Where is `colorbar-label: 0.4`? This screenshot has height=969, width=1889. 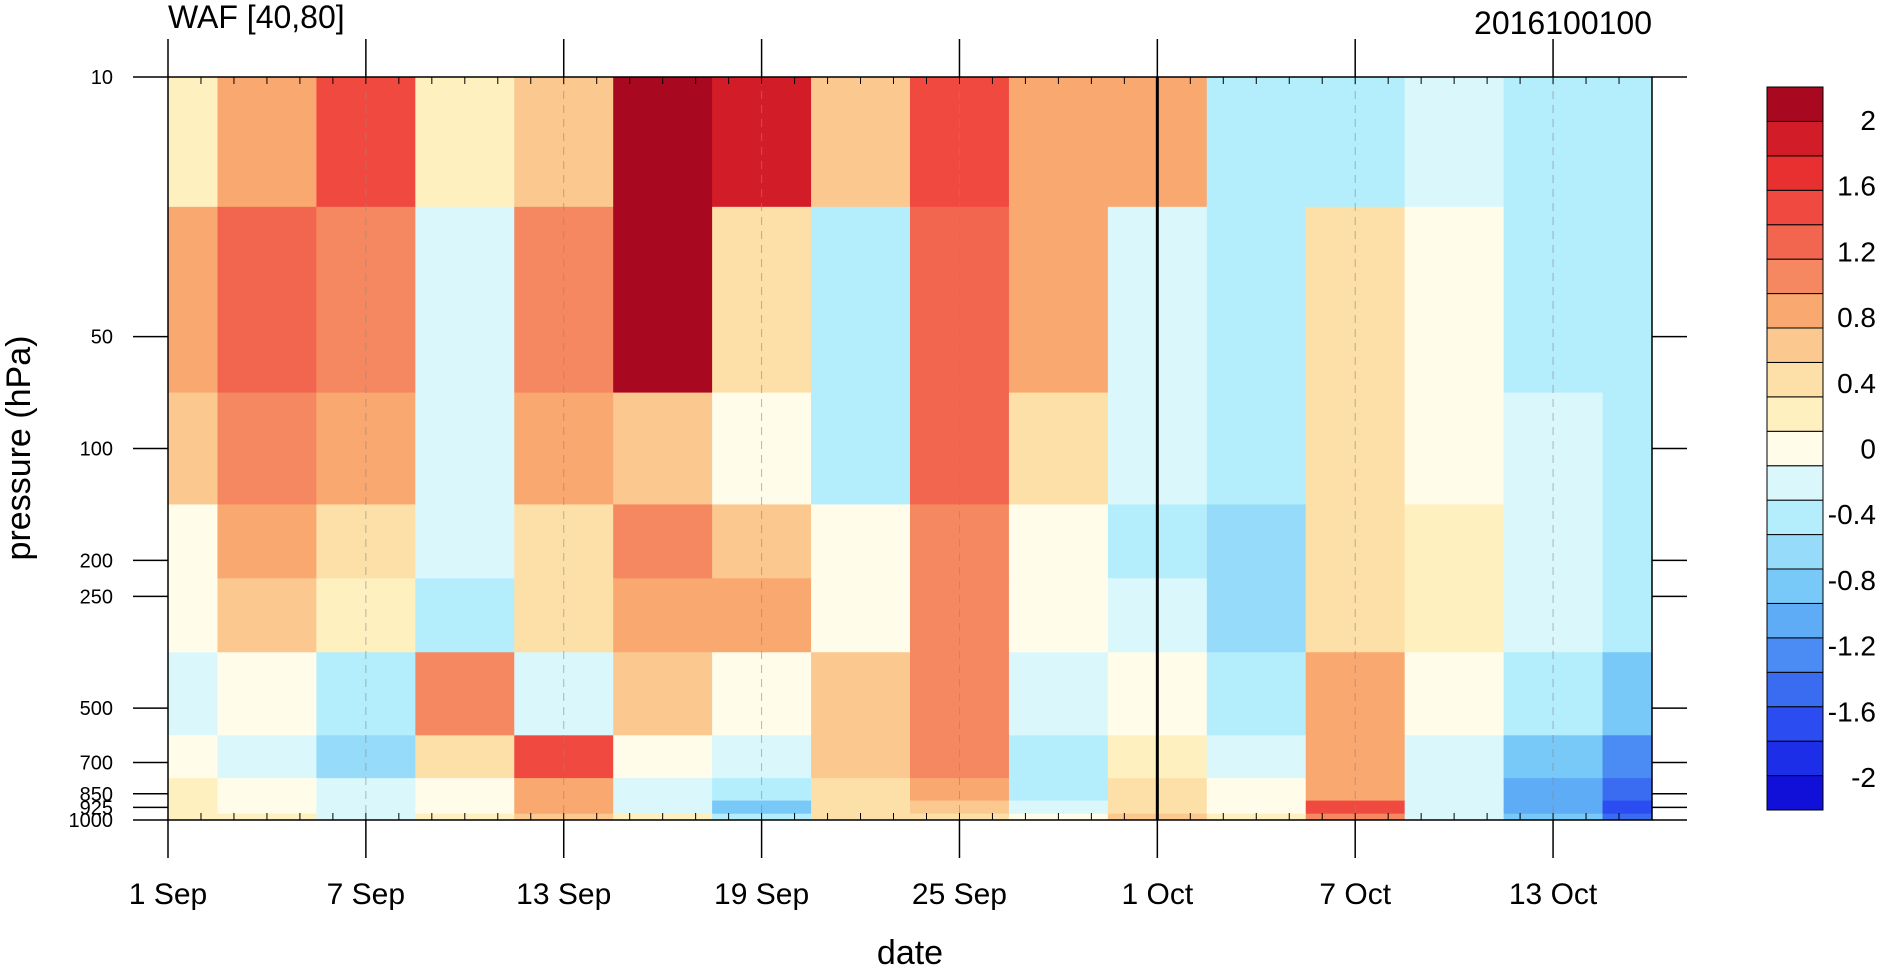 colorbar-label: 0.4 is located at coordinates (1856, 383).